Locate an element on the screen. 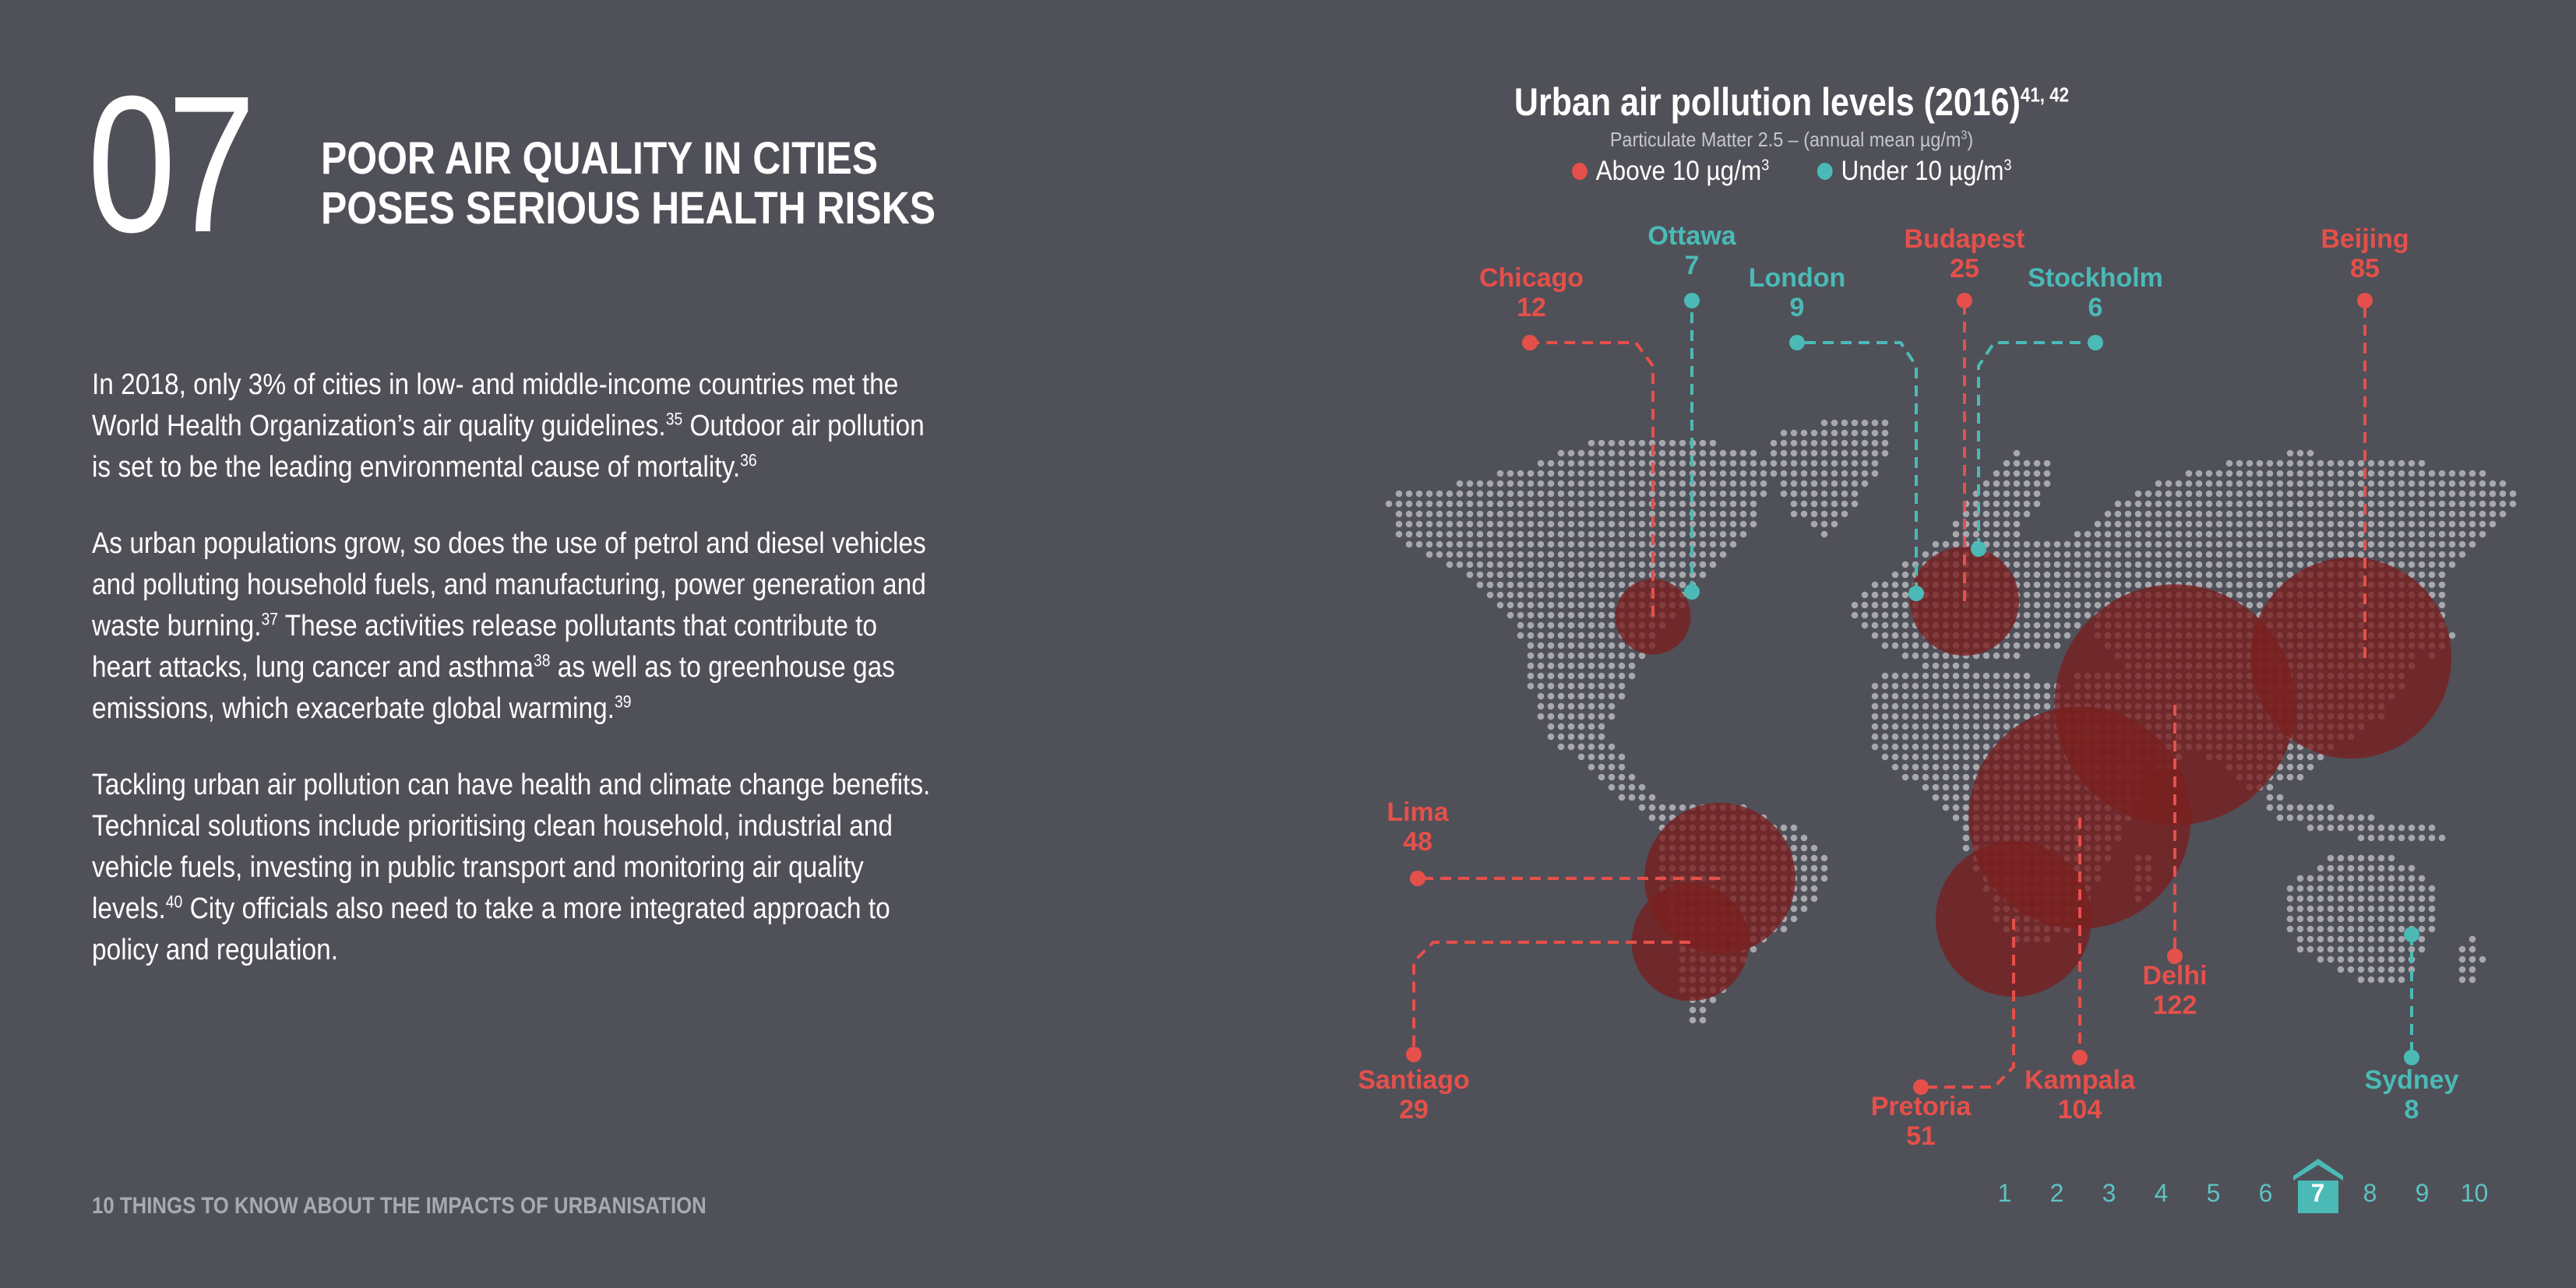 The height and width of the screenshot is (1288, 2576). leader-line-pretoria is located at coordinates (1968, 1004).